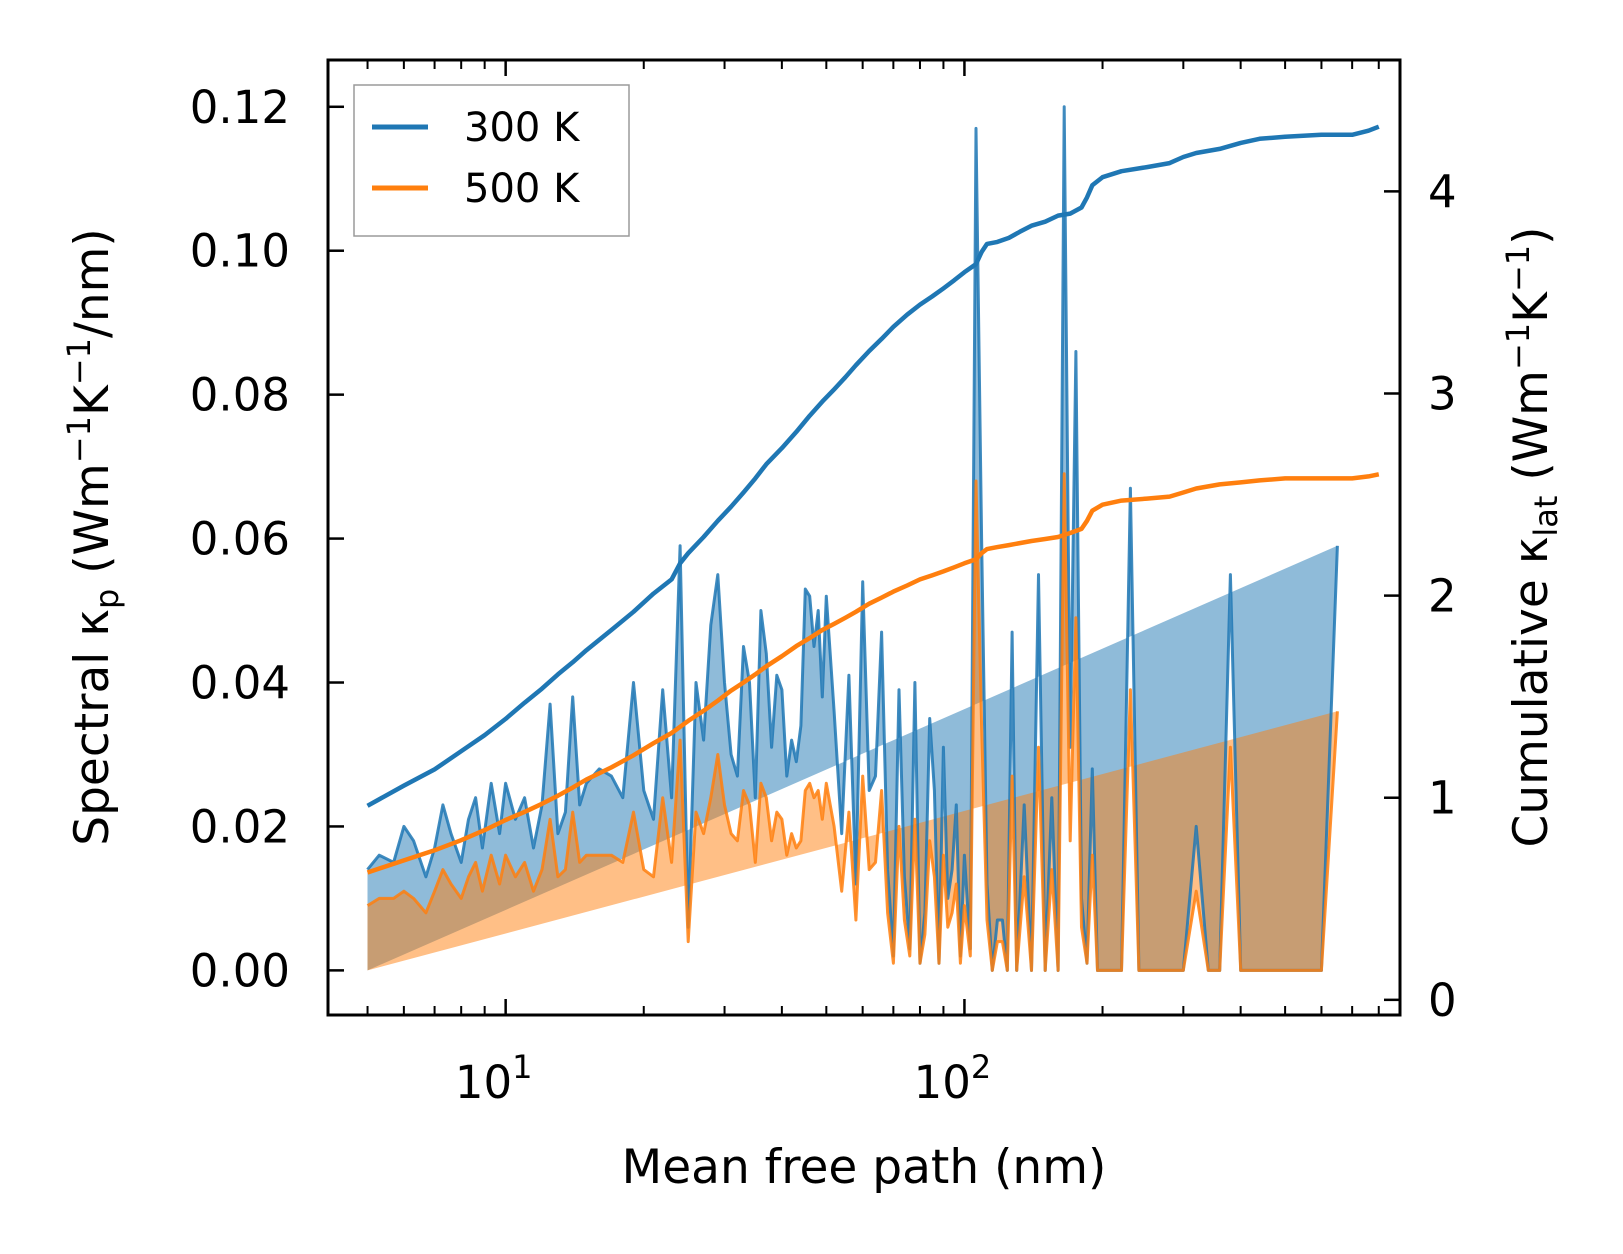 The height and width of the screenshot is (1254, 1623). I want to click on y-tick-label: 0.00, so click(240, 970).